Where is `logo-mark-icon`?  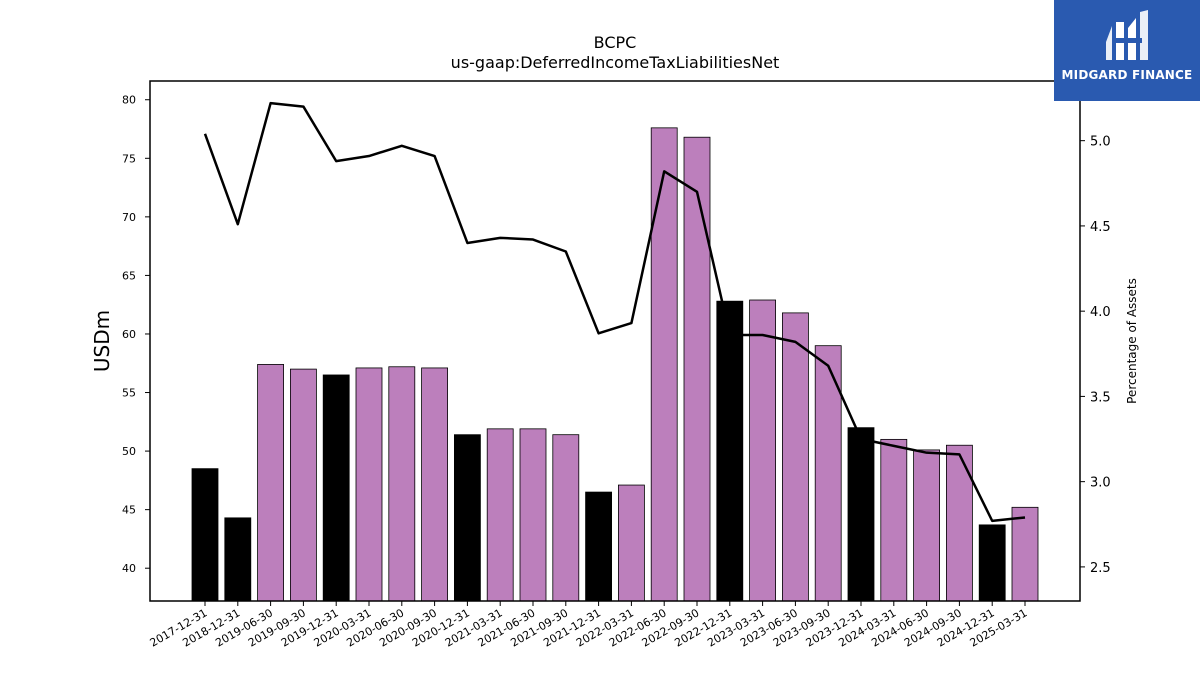
logo-mark-icon is located at coordinates (1127, 35).